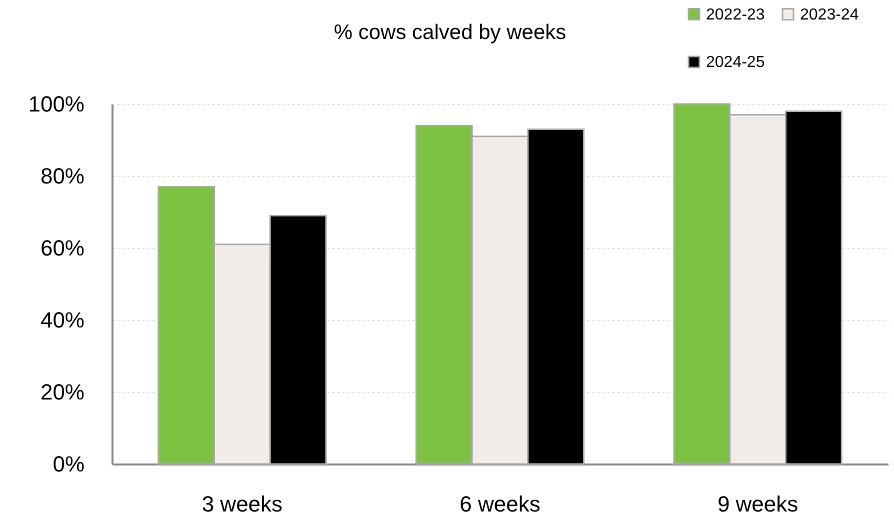 The width and height of the screenshot is (894, 531). Describe the element at coordinates (450, 32) in the screenshot. I see `chart-title: % cows calved by weeks` at that location.